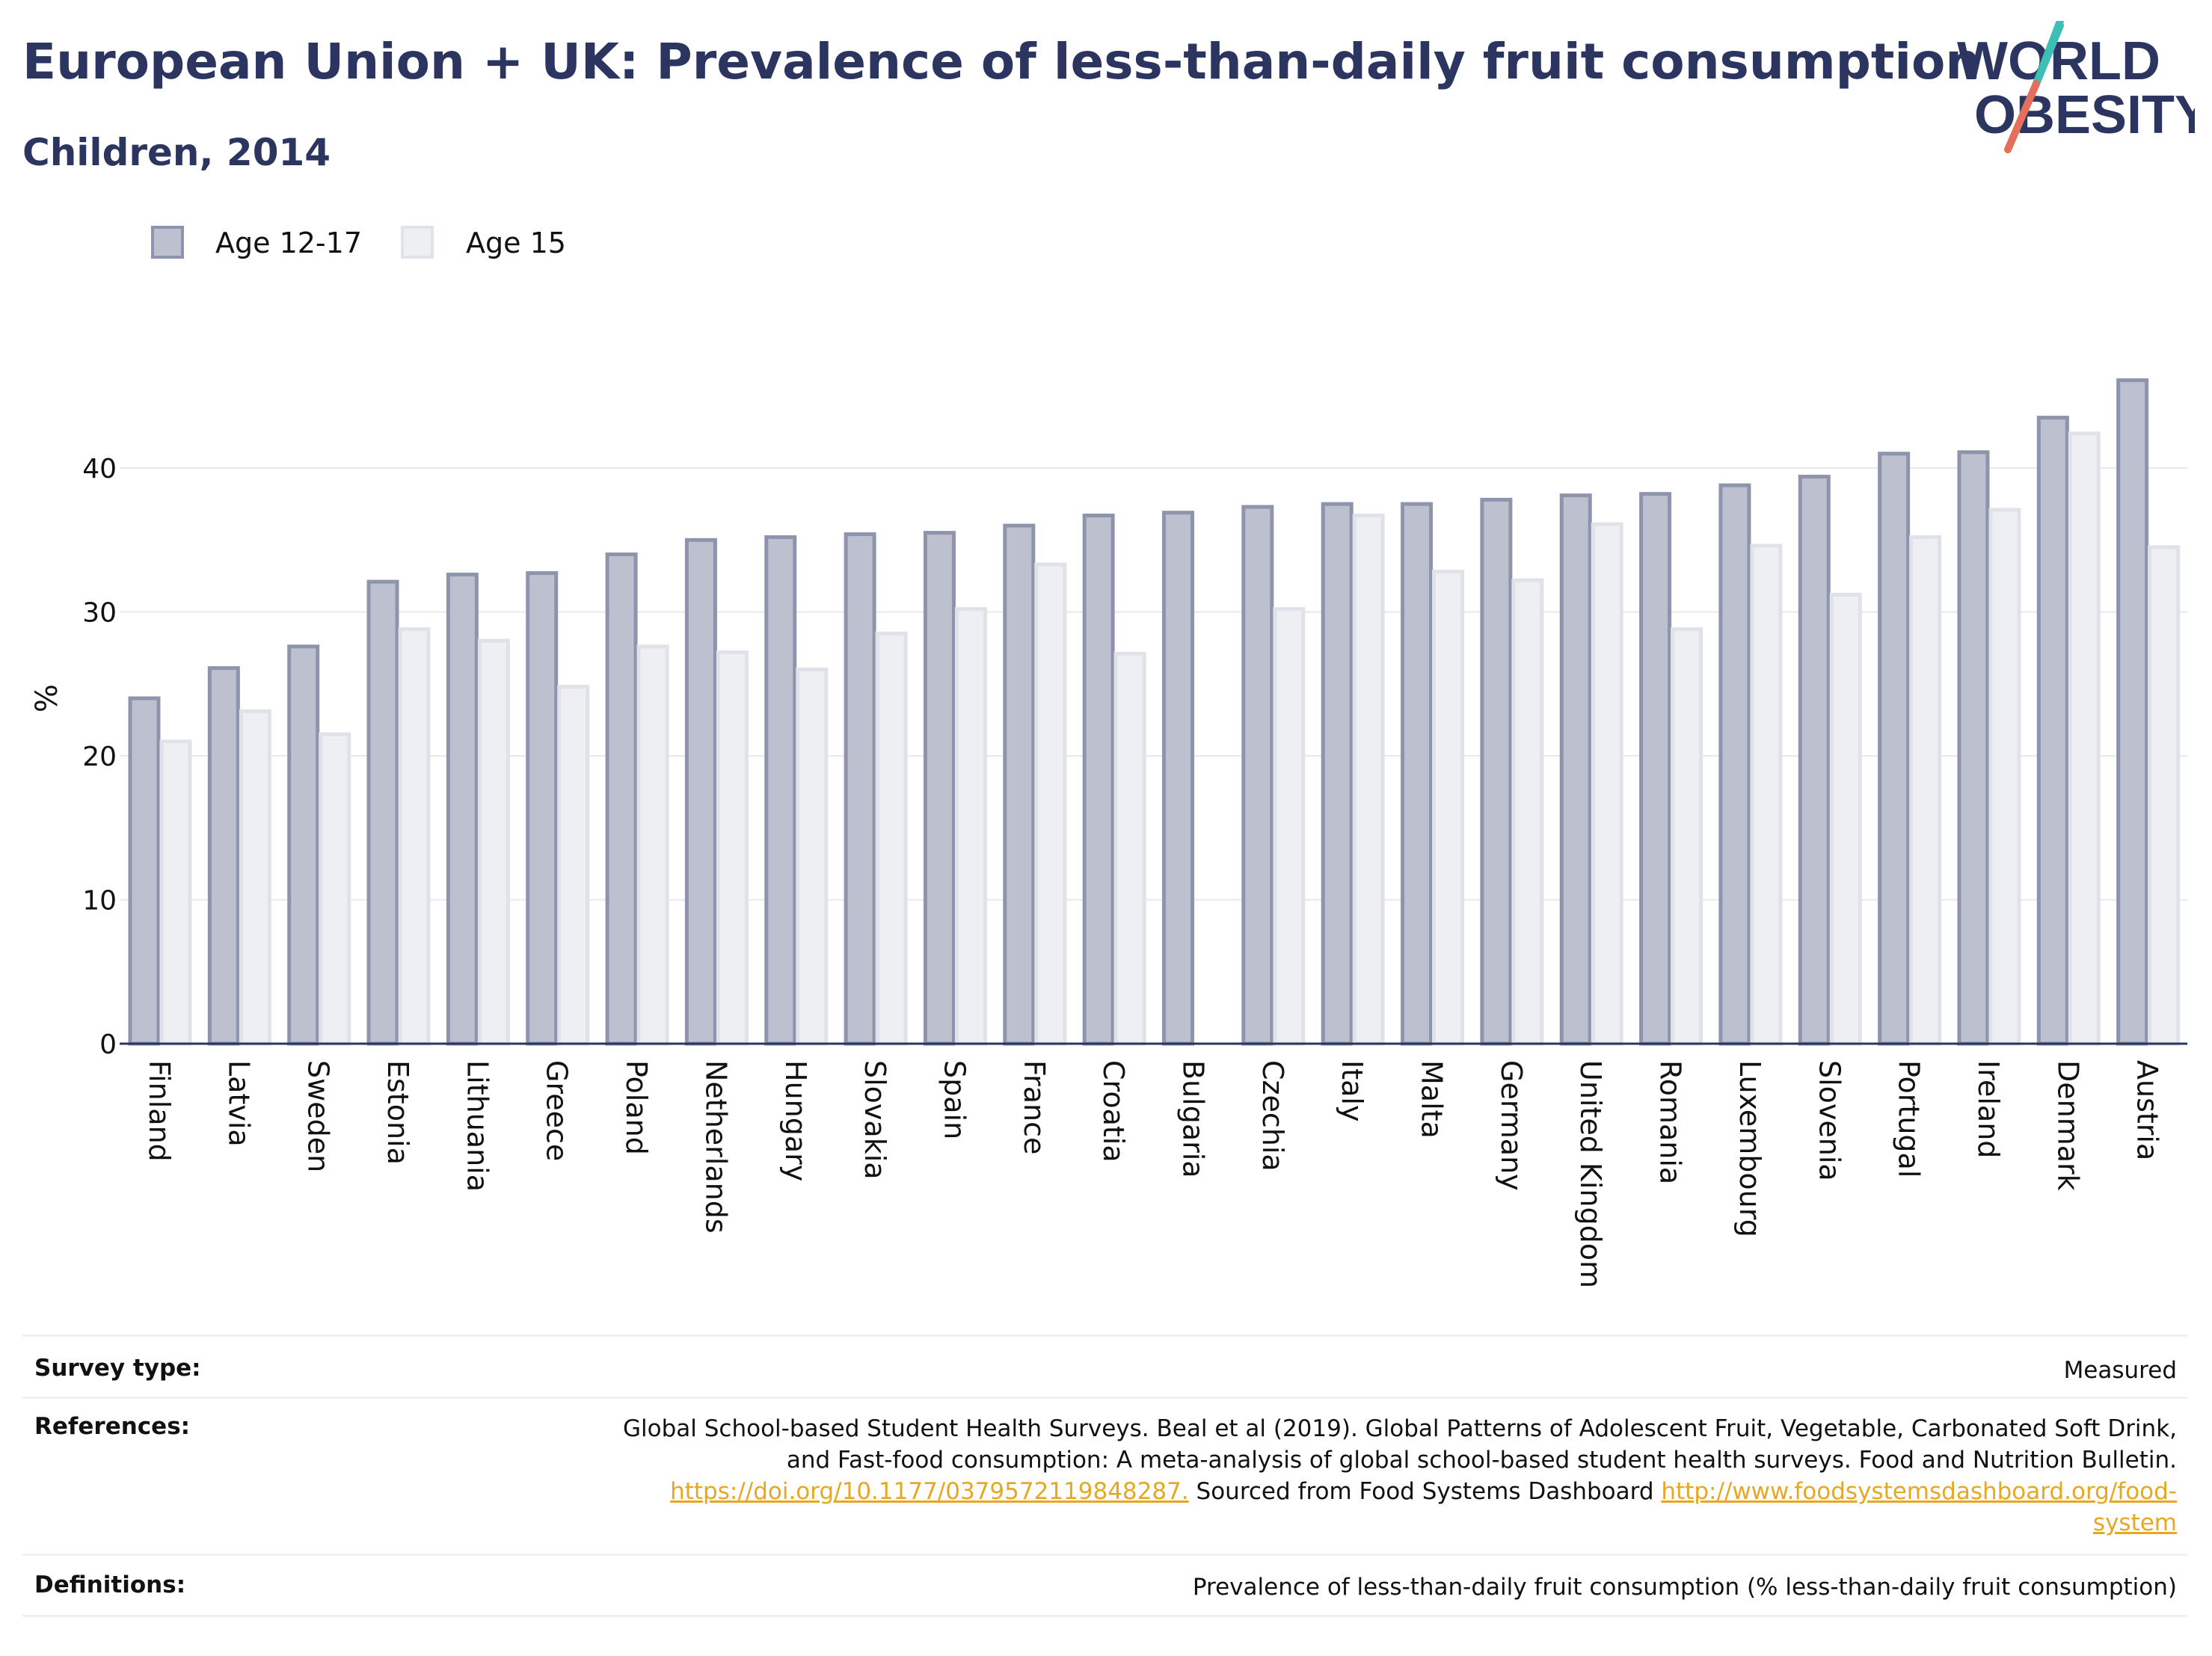 The height and width of the screenshot is (1656, 2212). What do you see at coordinates (112, 1426) in the screenshot?
I see `references-label: References:` at bounding box center [112, 1426].